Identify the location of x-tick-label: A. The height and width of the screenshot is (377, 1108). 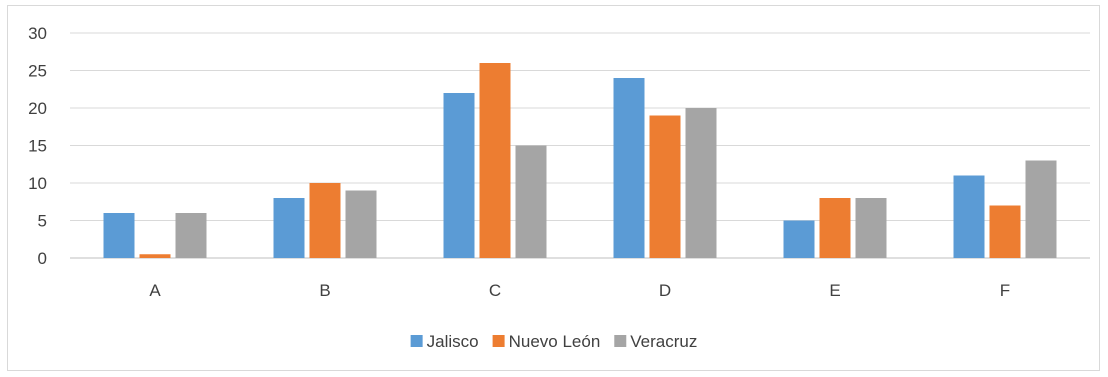
(155, 290).